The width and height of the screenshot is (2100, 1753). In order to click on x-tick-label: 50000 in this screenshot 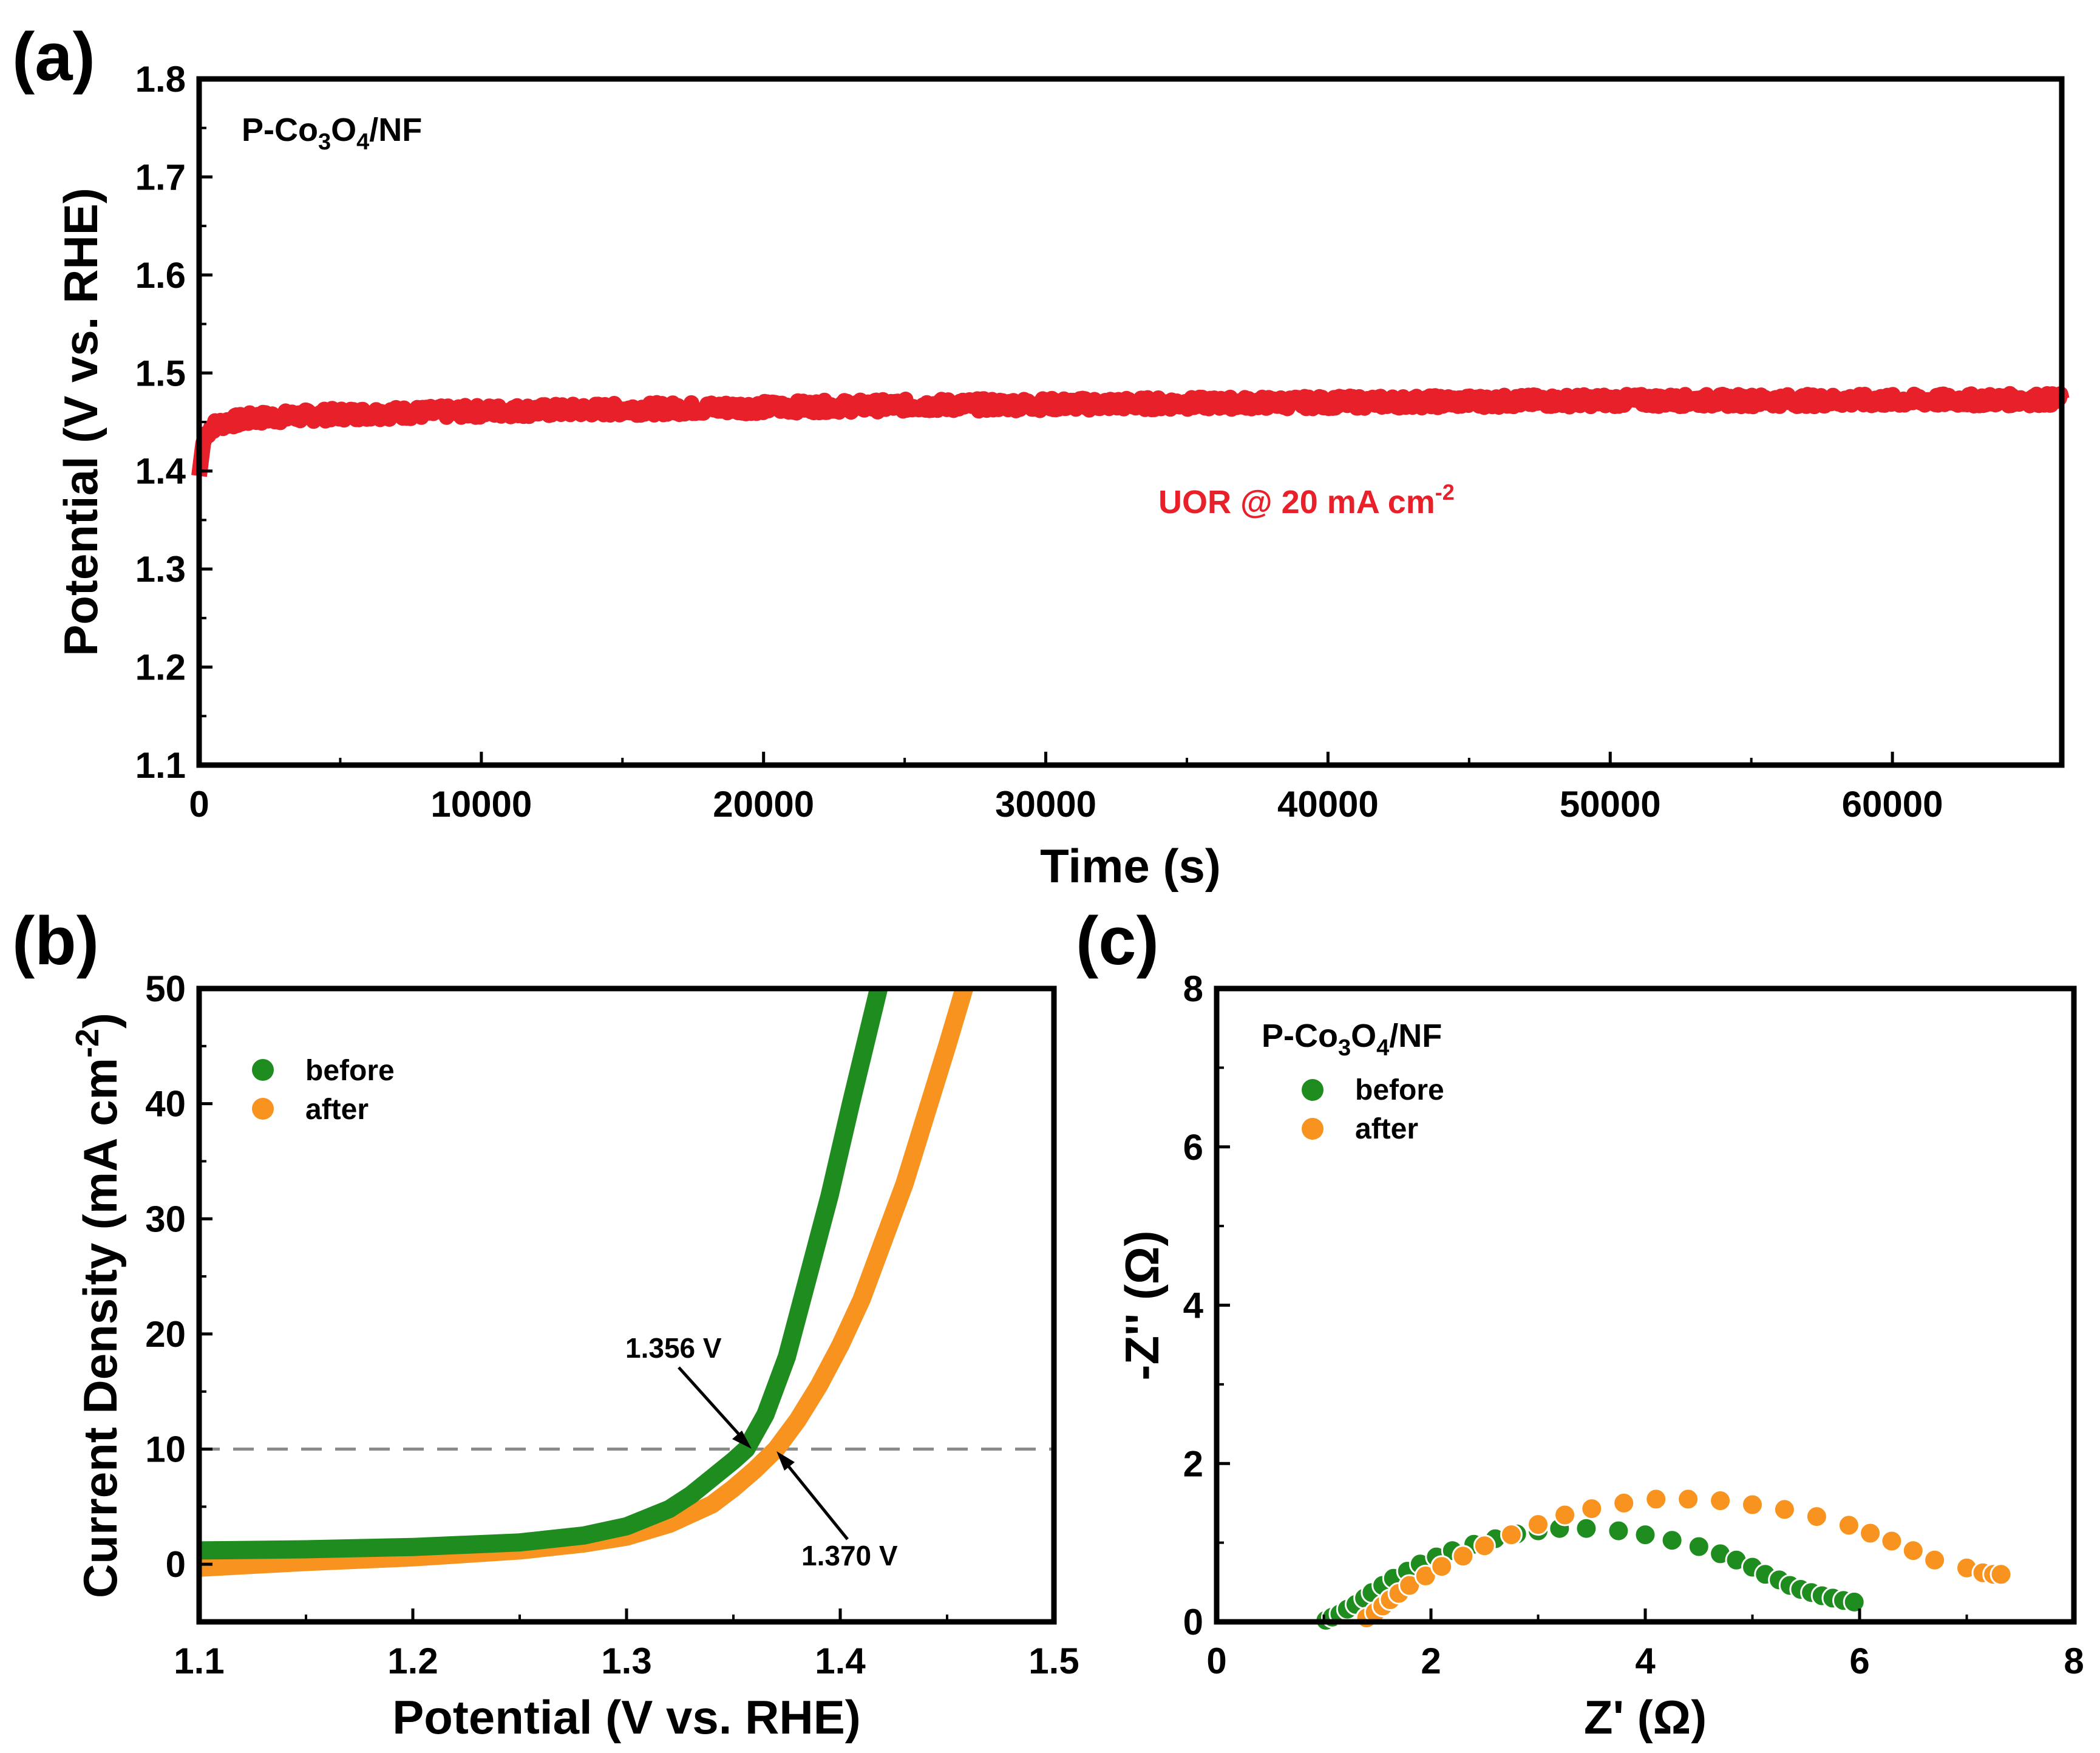, I will do `click(1610, 804)`.